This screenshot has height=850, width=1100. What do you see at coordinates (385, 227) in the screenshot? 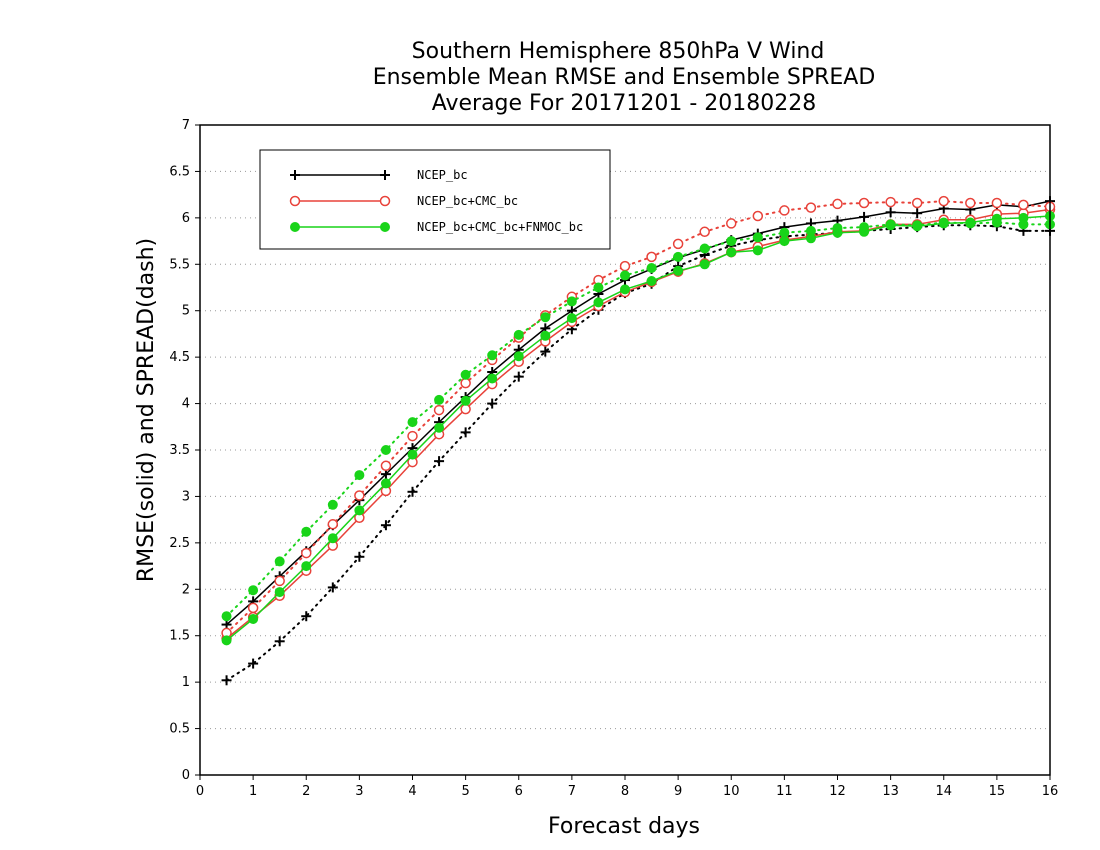
I see `legend-marker-end-ncep-bc-cmc-bc-fnmoc-bc` at bounding box center [385, 227].